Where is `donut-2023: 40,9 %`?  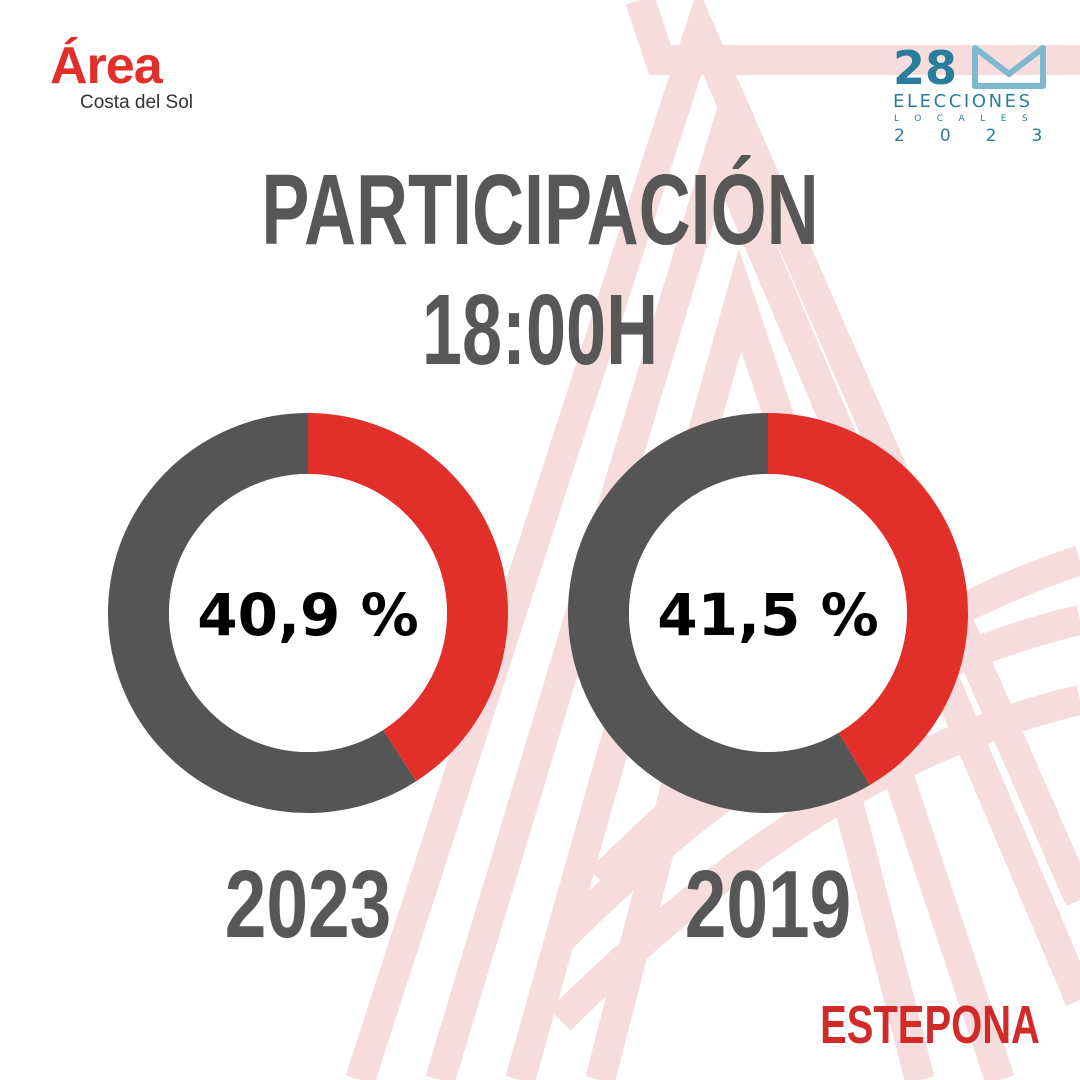
donut-2023: 40,9 % is located at coordinates (308, 613).